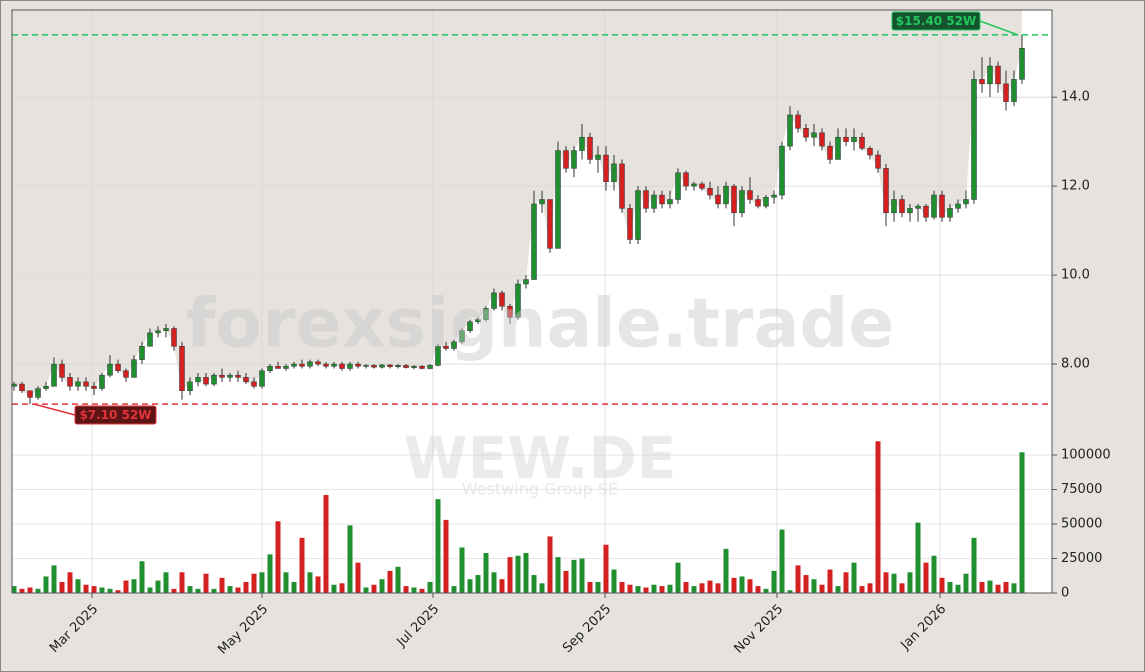 The image size is (1145, 672). What do you see at coordinates (1075, 275) in the screenshot?
I see `y-tick-label: 10.0` at bounding box center [1075, 275].